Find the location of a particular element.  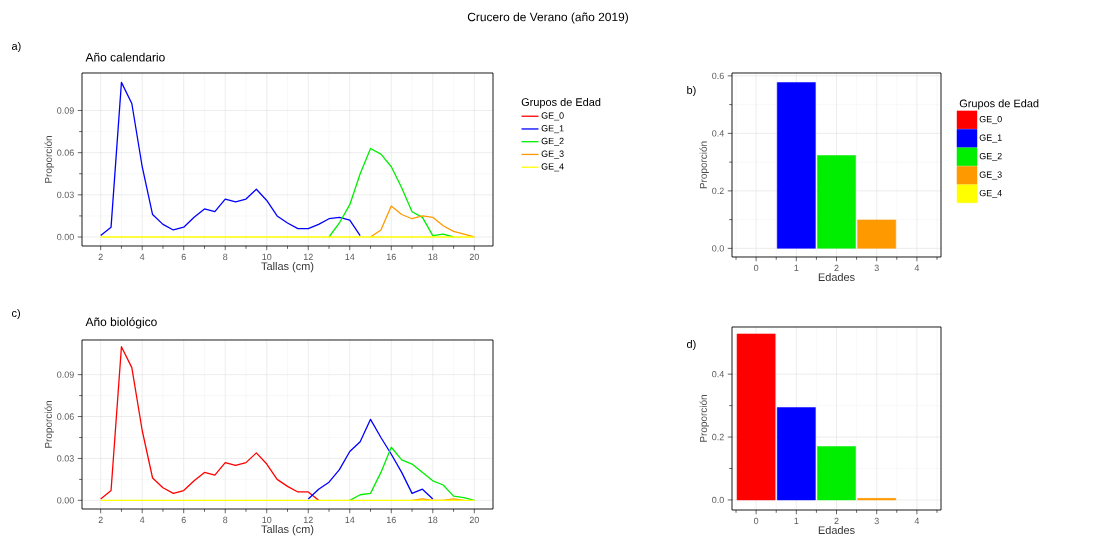

text: Crucero de Verano (año 2019) is located at coordinates (547, 18).